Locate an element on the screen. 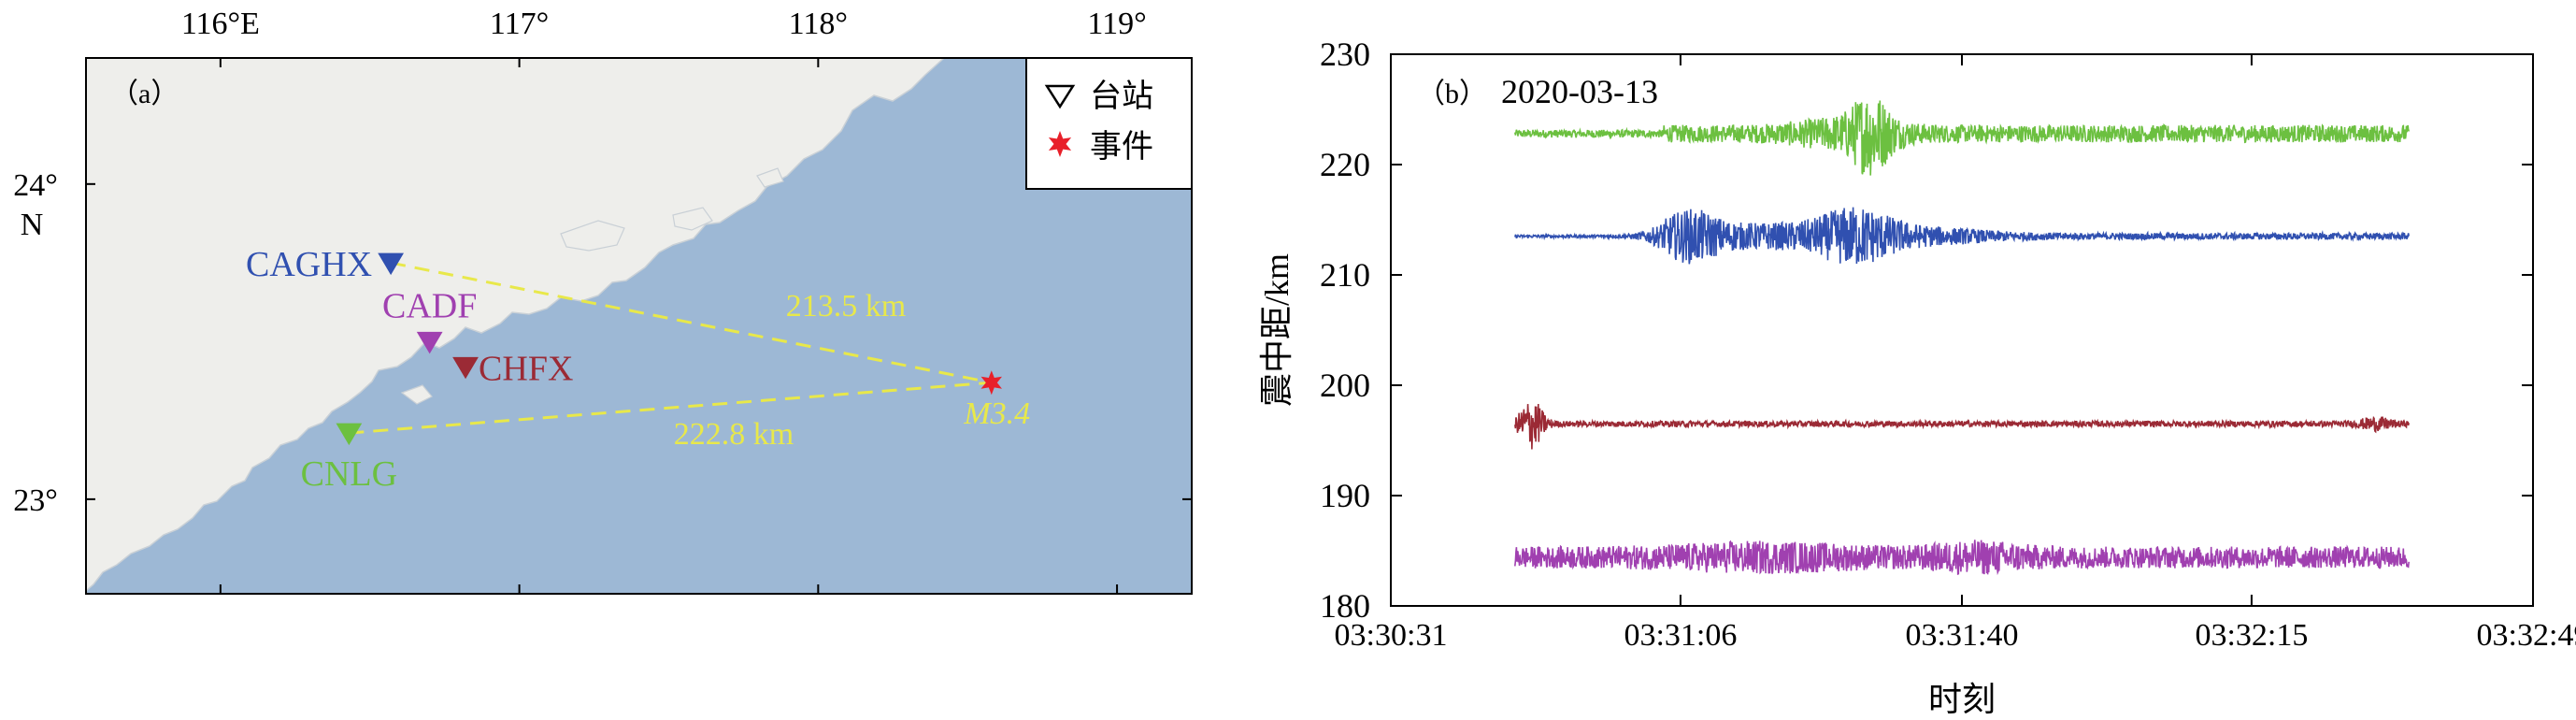 This screenshot has height=720, width=2576. station-label: CHFX is located at coordinates (526, 368).